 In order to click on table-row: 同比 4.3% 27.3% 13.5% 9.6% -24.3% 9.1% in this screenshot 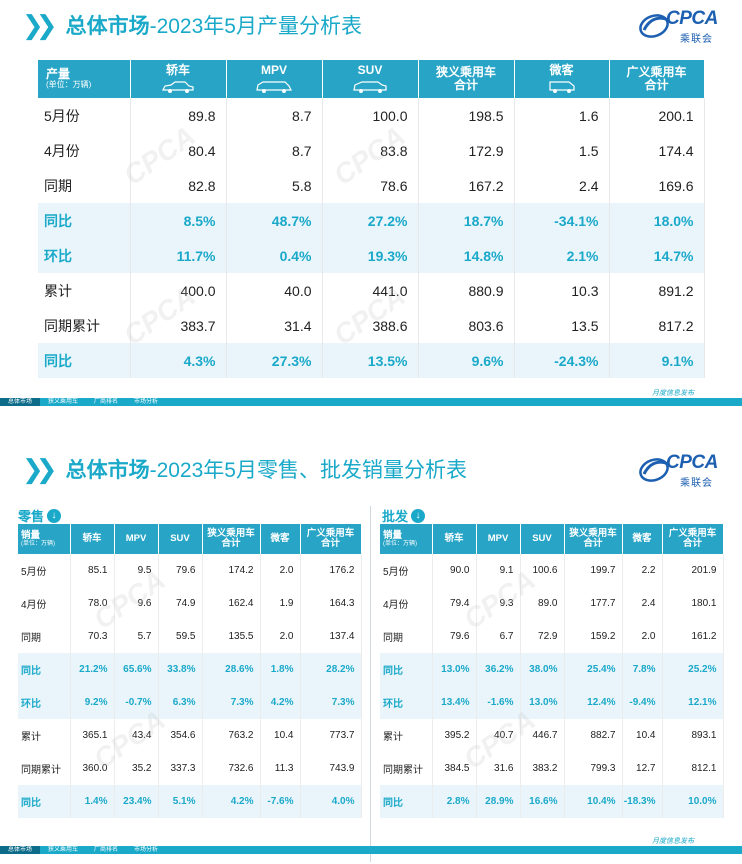, I will do `click(371, 360)`.